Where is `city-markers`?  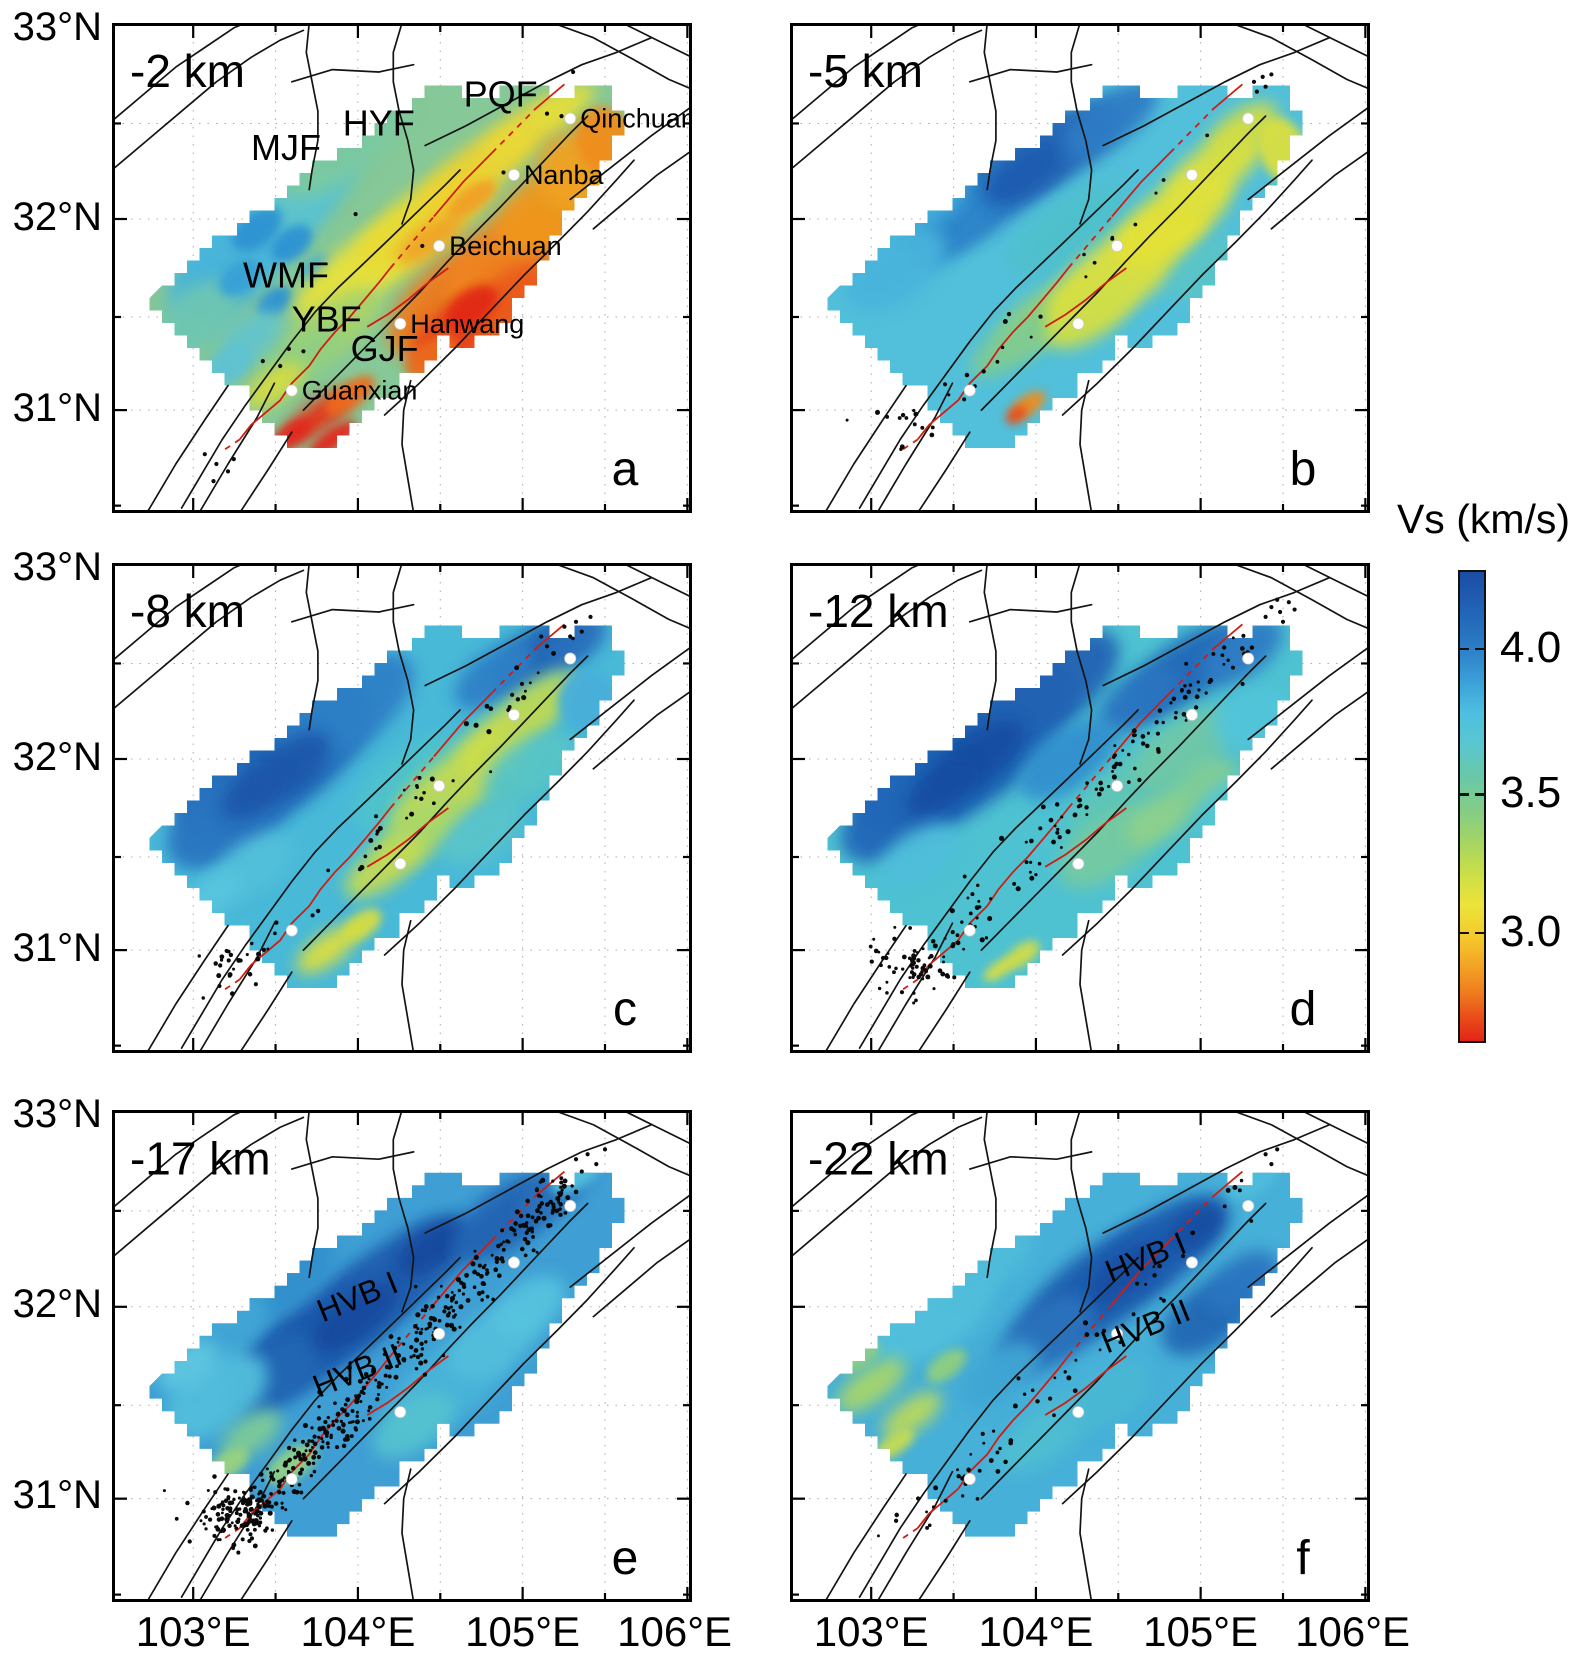 city-markers is located at coordinates (1109, 1342).